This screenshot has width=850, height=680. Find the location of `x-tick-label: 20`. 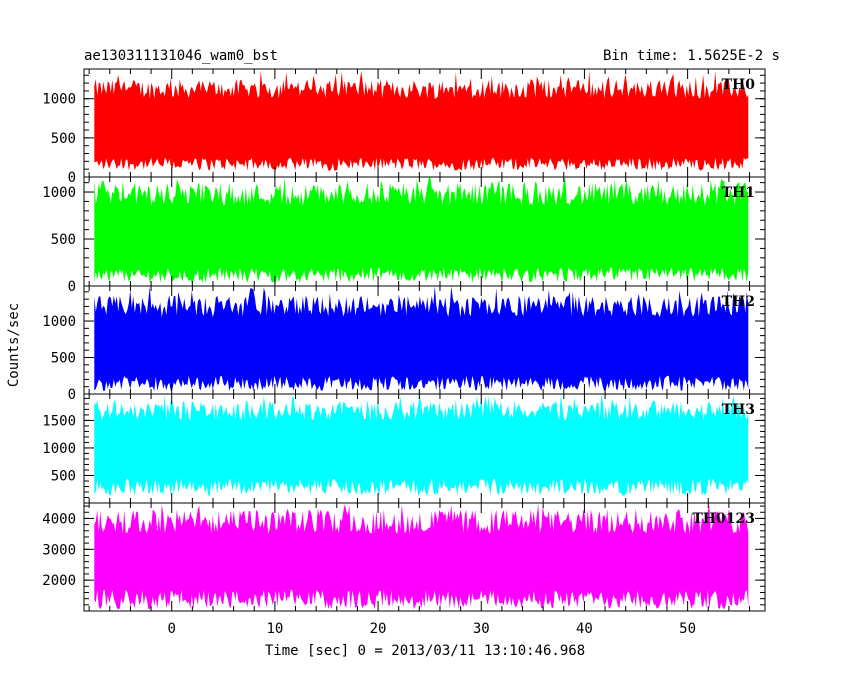

x-tick-label: 20 is located at coordinates (378, 629).